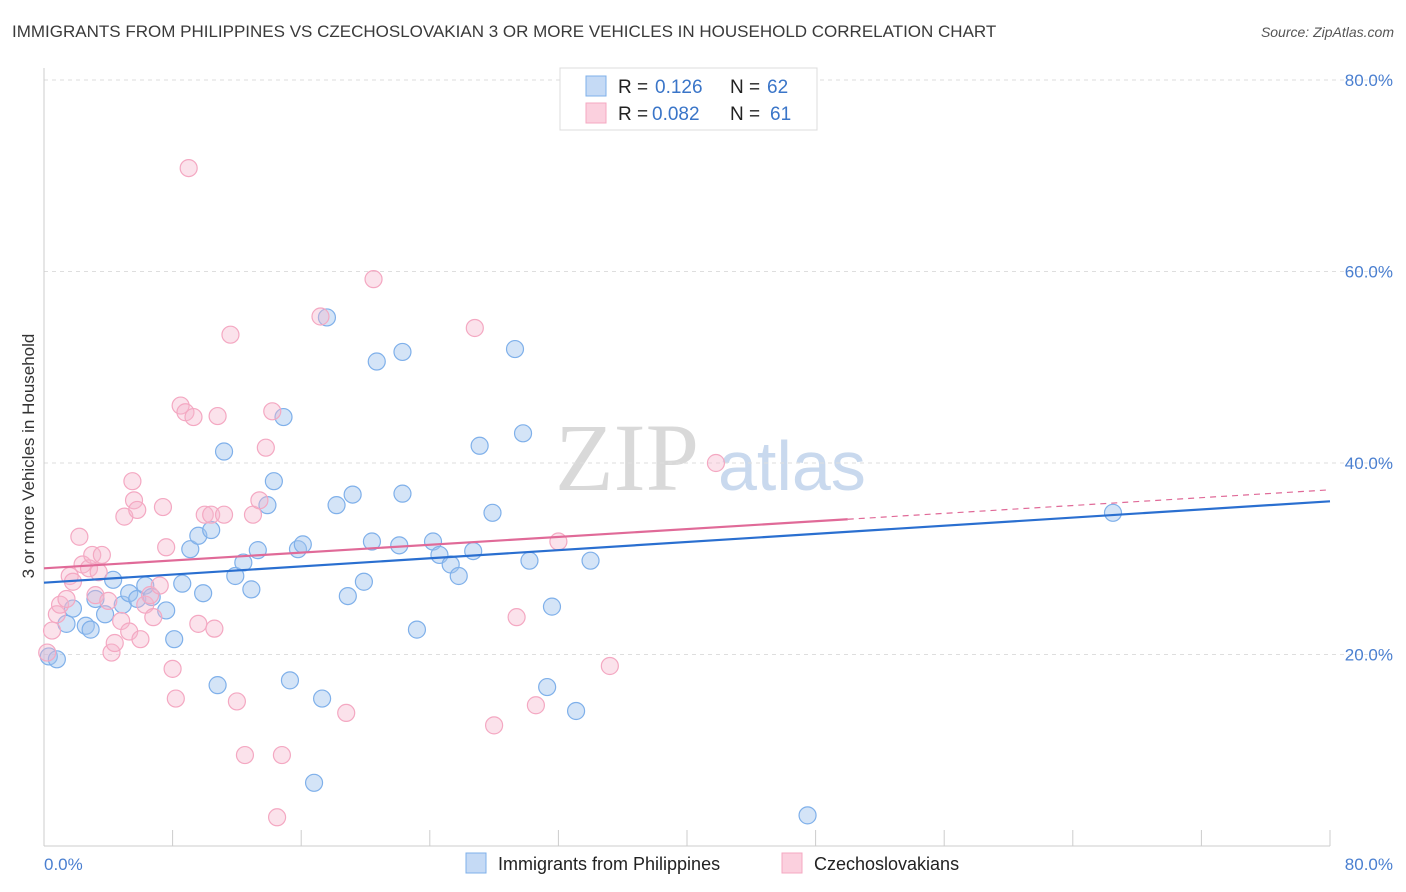  What do you see at coordinates (780, 114) in the screenshot?
I see `legend-n-value-czechoslovakians: 61` at bounding box center [780, 114].